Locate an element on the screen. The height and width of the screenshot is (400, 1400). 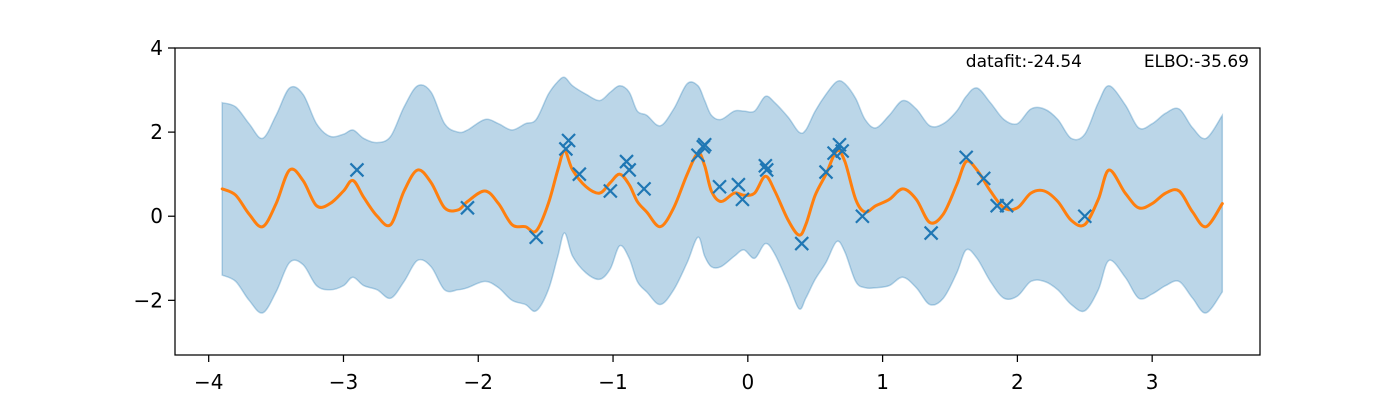
x-tick-label: −1 is located at coordinates (612, 382).